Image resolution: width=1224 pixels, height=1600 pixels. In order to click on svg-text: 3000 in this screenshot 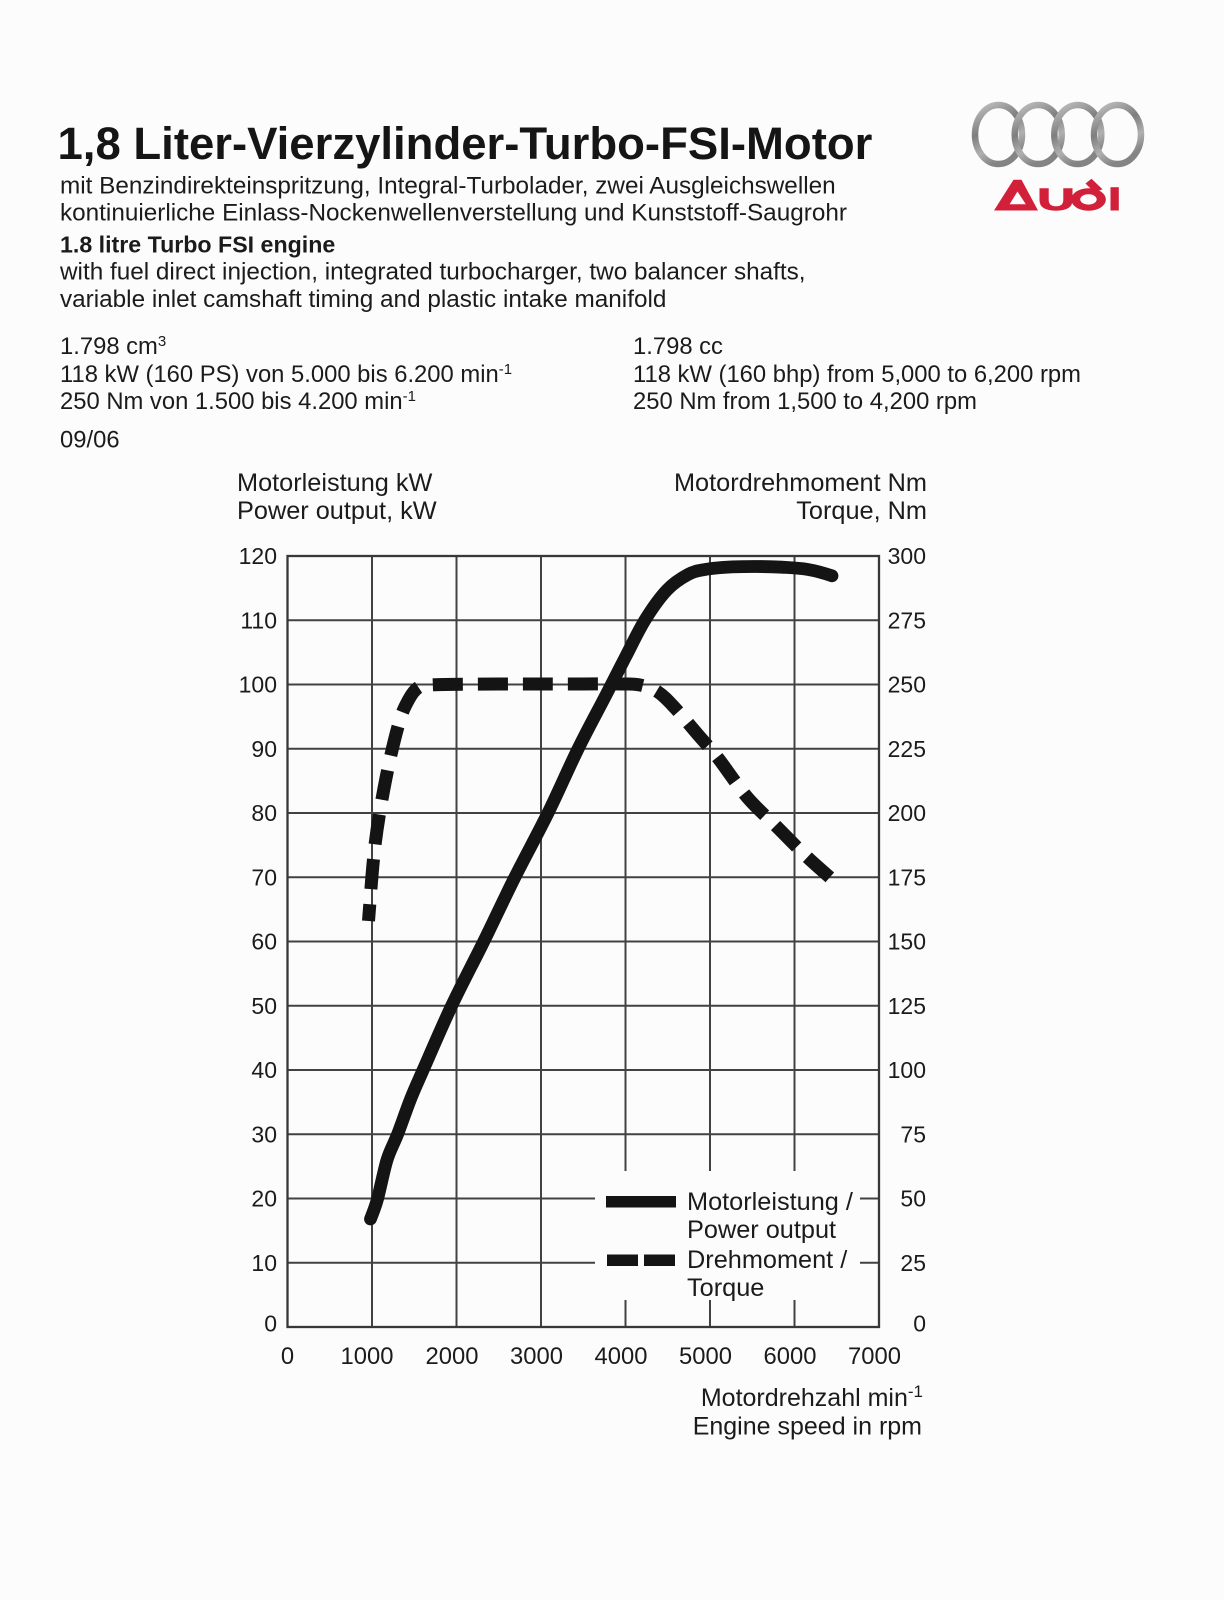, I will do `click(536, 1356)`.